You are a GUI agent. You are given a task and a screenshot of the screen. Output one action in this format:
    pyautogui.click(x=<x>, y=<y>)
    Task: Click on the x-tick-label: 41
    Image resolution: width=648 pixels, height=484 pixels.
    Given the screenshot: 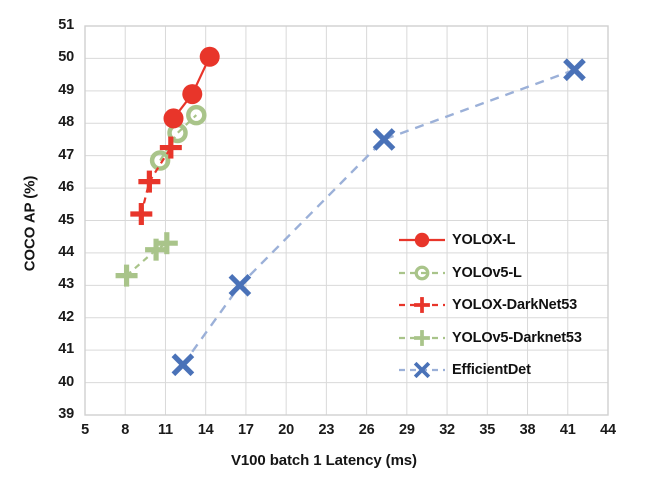 What is the action you would take?
    pyautogui.click(x=567, y=430)
    